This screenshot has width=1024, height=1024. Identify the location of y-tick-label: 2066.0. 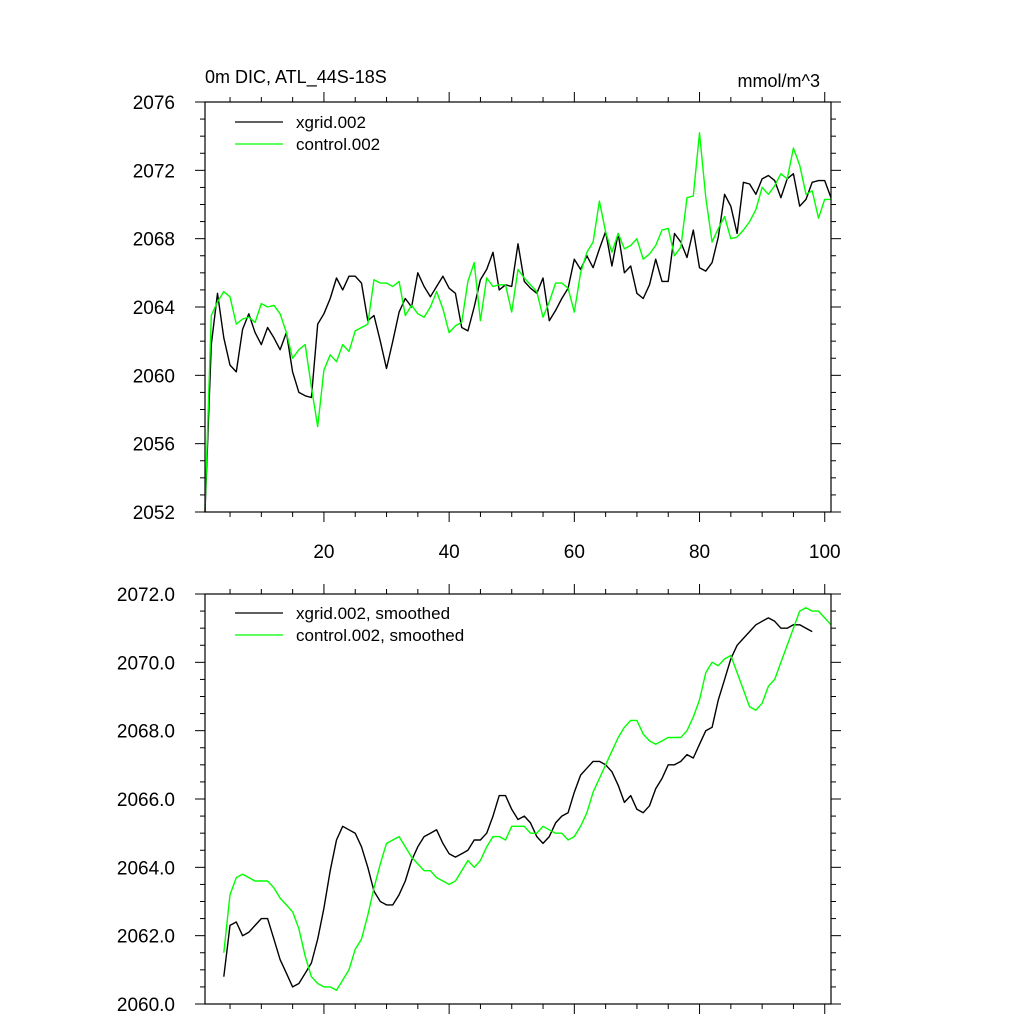
(146, 800).